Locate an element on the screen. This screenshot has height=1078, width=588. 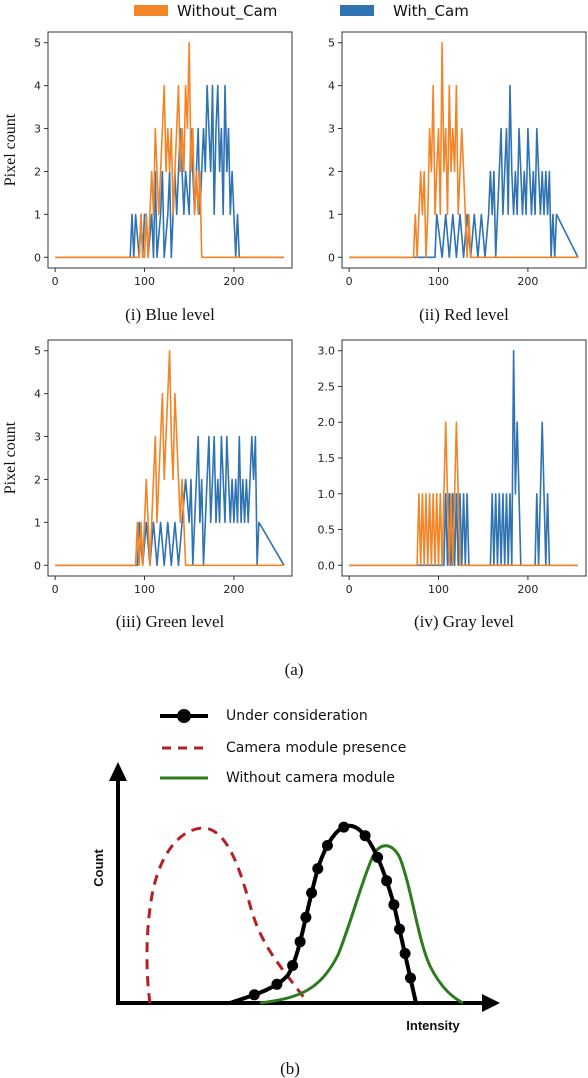
under-consideration-markers is located at coordinates (332, 911).